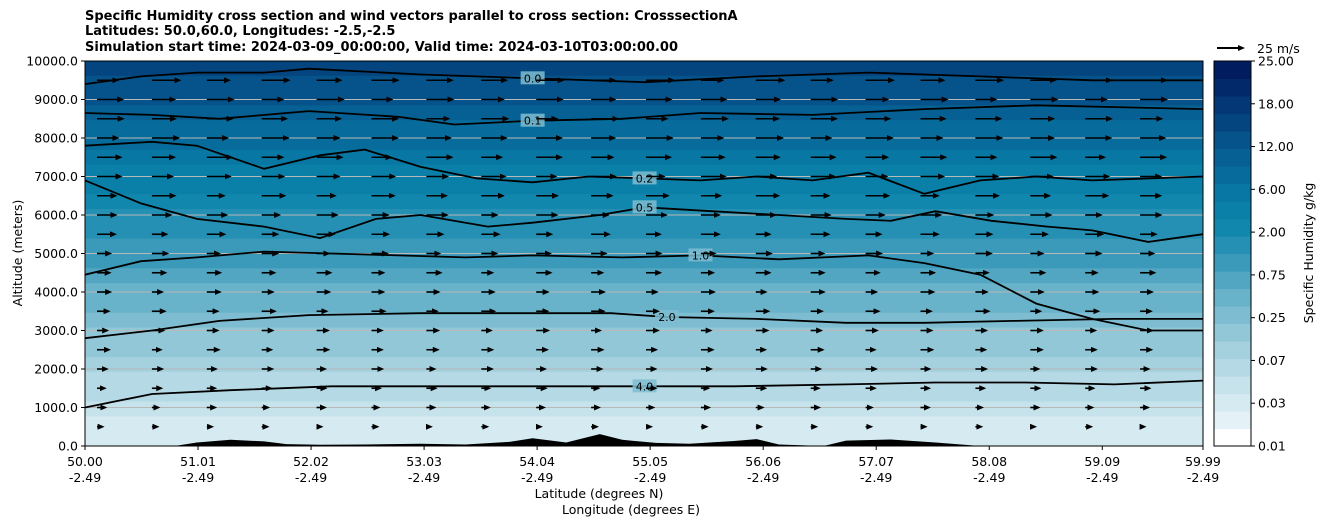  Describe the element at coordinates (1272, 446) in the screenshot. I see `colorbar-tick-label: 0.01` at that location.